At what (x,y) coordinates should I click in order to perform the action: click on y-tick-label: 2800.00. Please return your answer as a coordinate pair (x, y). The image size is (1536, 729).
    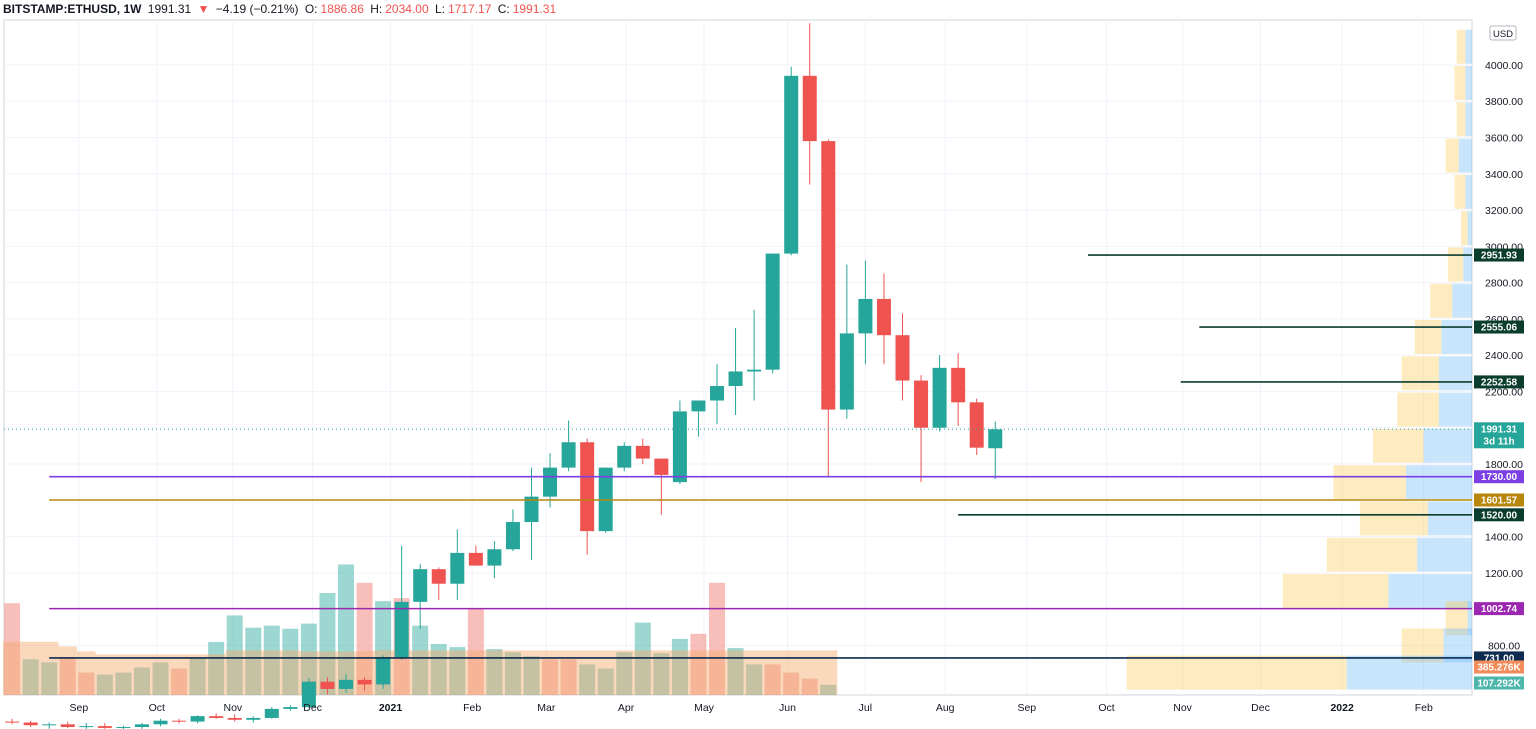
    Looking at the image, I should click on (1504, 284).